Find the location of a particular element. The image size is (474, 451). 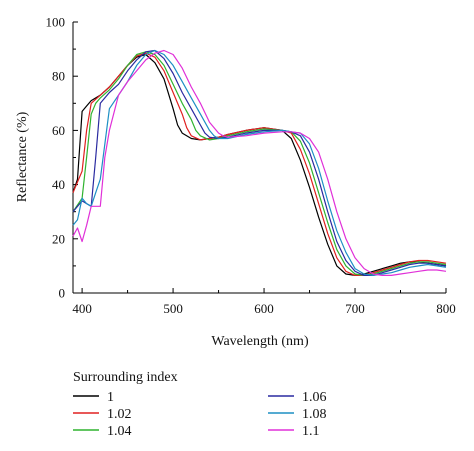

legend-label: 1.08 is located at coordinates (314, 414).